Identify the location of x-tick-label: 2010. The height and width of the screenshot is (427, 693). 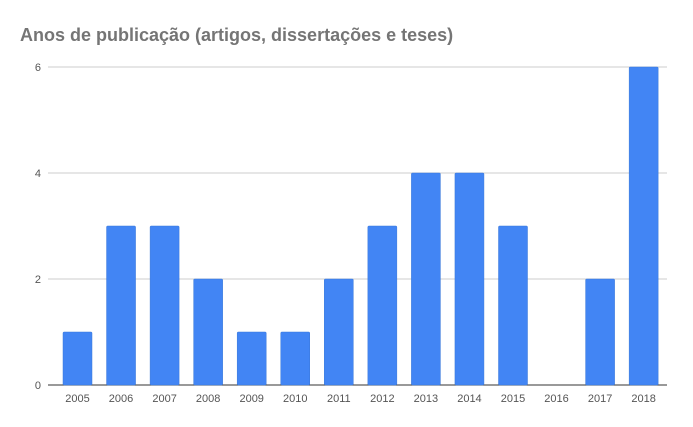
(295, 399).